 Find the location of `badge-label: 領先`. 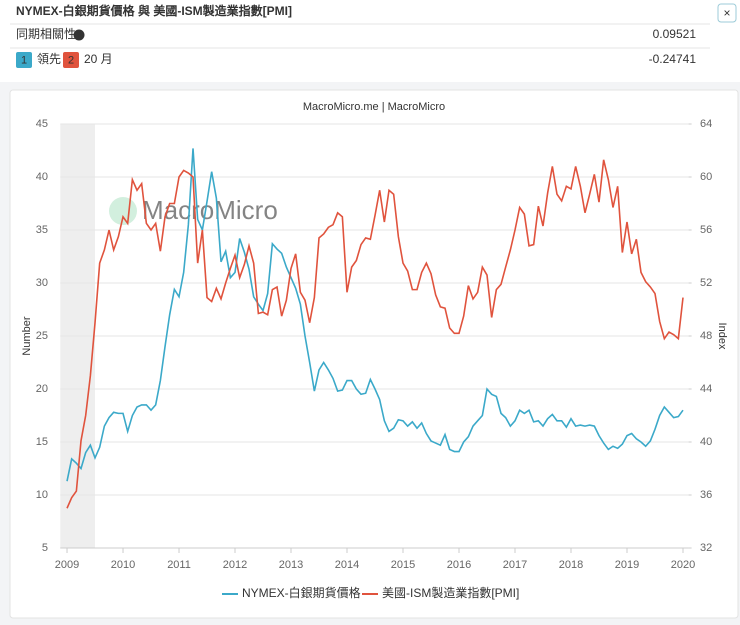

badge-label: 領先 is located at coordinates (49, 58).